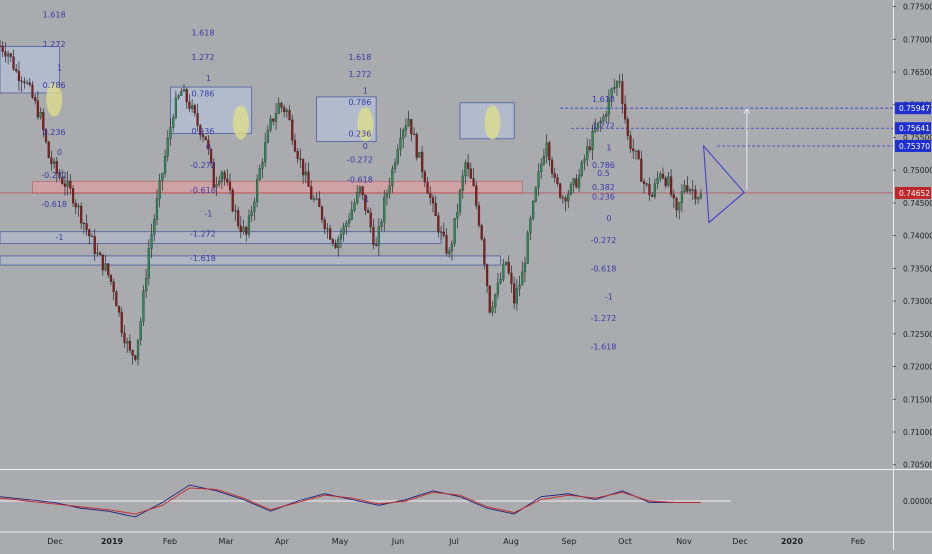  What do you see at coordinates (608, 147) in the screenshot?
I see `fib-label: 1` at bounding box center [608, 147].